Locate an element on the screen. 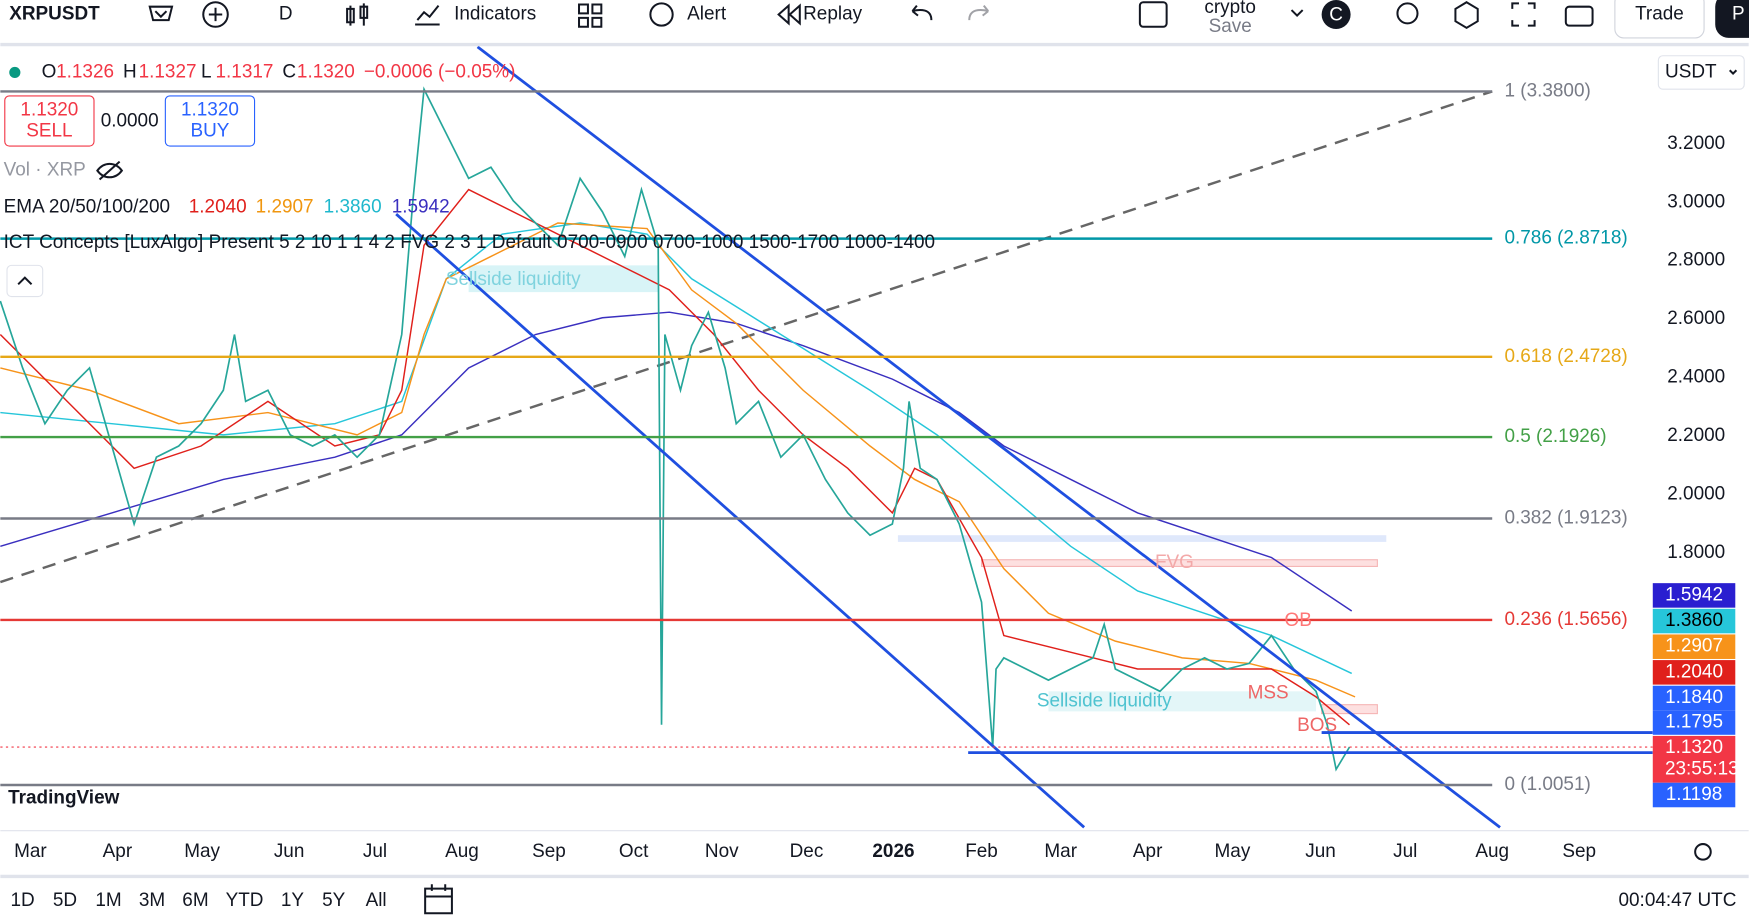 The image size is (1749, 921). range-button: 6M is located at coordinates (195, 900).